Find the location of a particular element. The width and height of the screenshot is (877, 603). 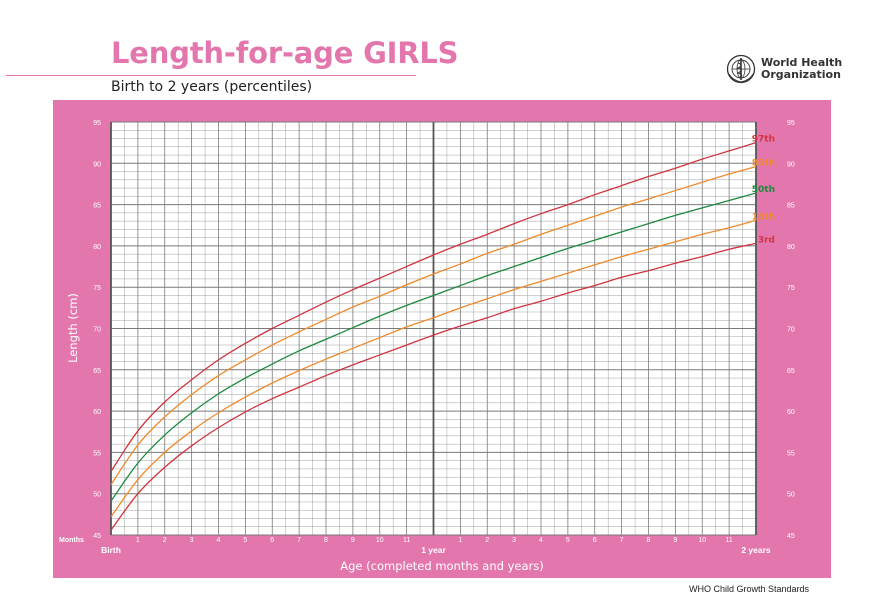

y-tick-label-left: 90 is located at coordinates (97, 164).